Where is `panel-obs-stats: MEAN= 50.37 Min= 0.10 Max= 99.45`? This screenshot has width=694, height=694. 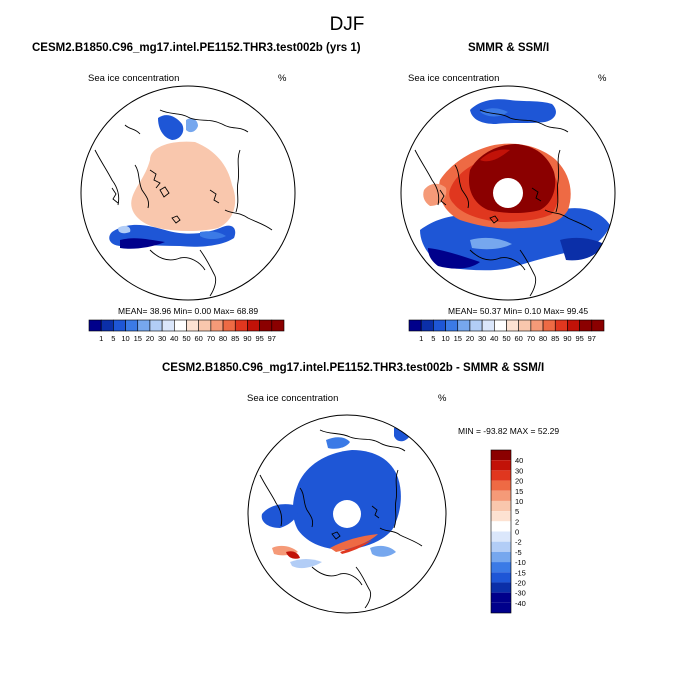 panel-obs-stats: MEAN= 50.37 Min= 0.10 Max= 99.45 is located at coordinates (518, 311).